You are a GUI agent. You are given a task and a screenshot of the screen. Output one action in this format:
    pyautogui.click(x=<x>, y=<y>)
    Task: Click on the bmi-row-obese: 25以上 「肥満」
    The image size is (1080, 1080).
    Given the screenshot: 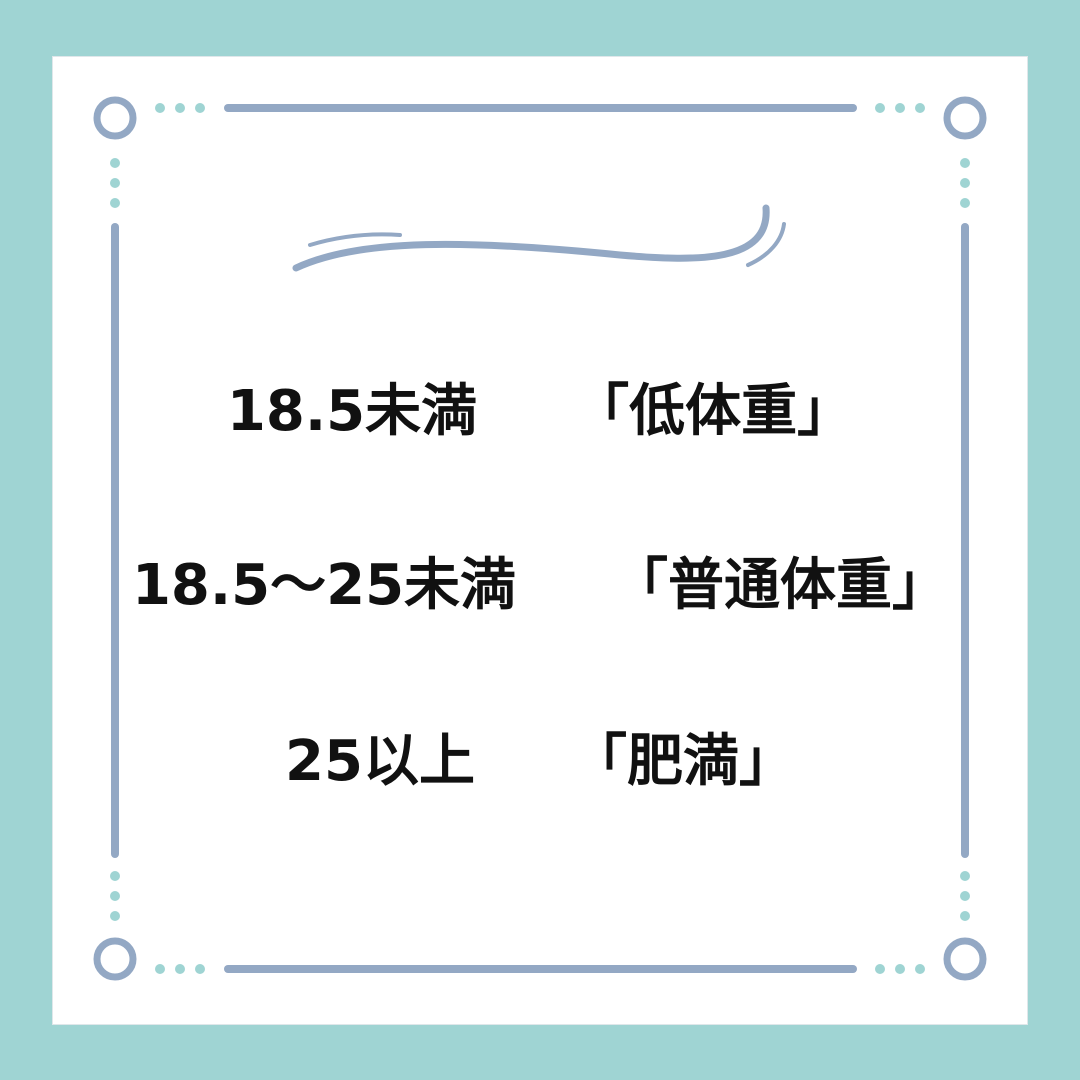 What is the action you would take?
    pyautogui.click(x=540, y=756)
    